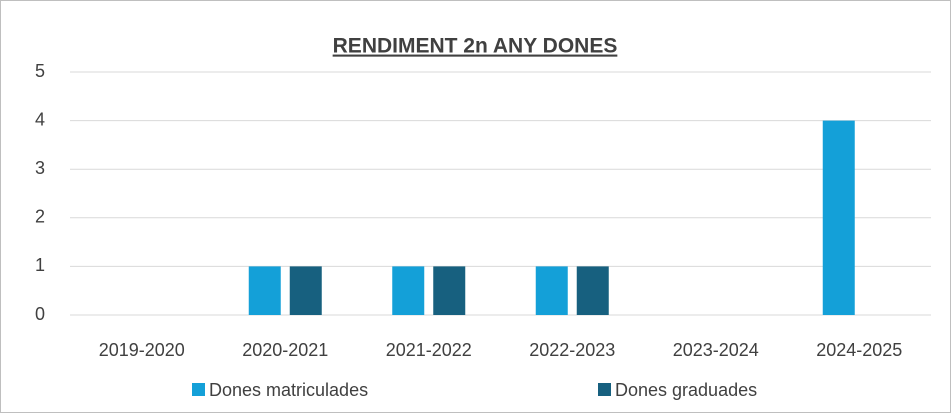  What do you see at coordinates (686, 390) in the screenshot?
I see `legend-label: Dones graduades` at bounding box center [686, 390].